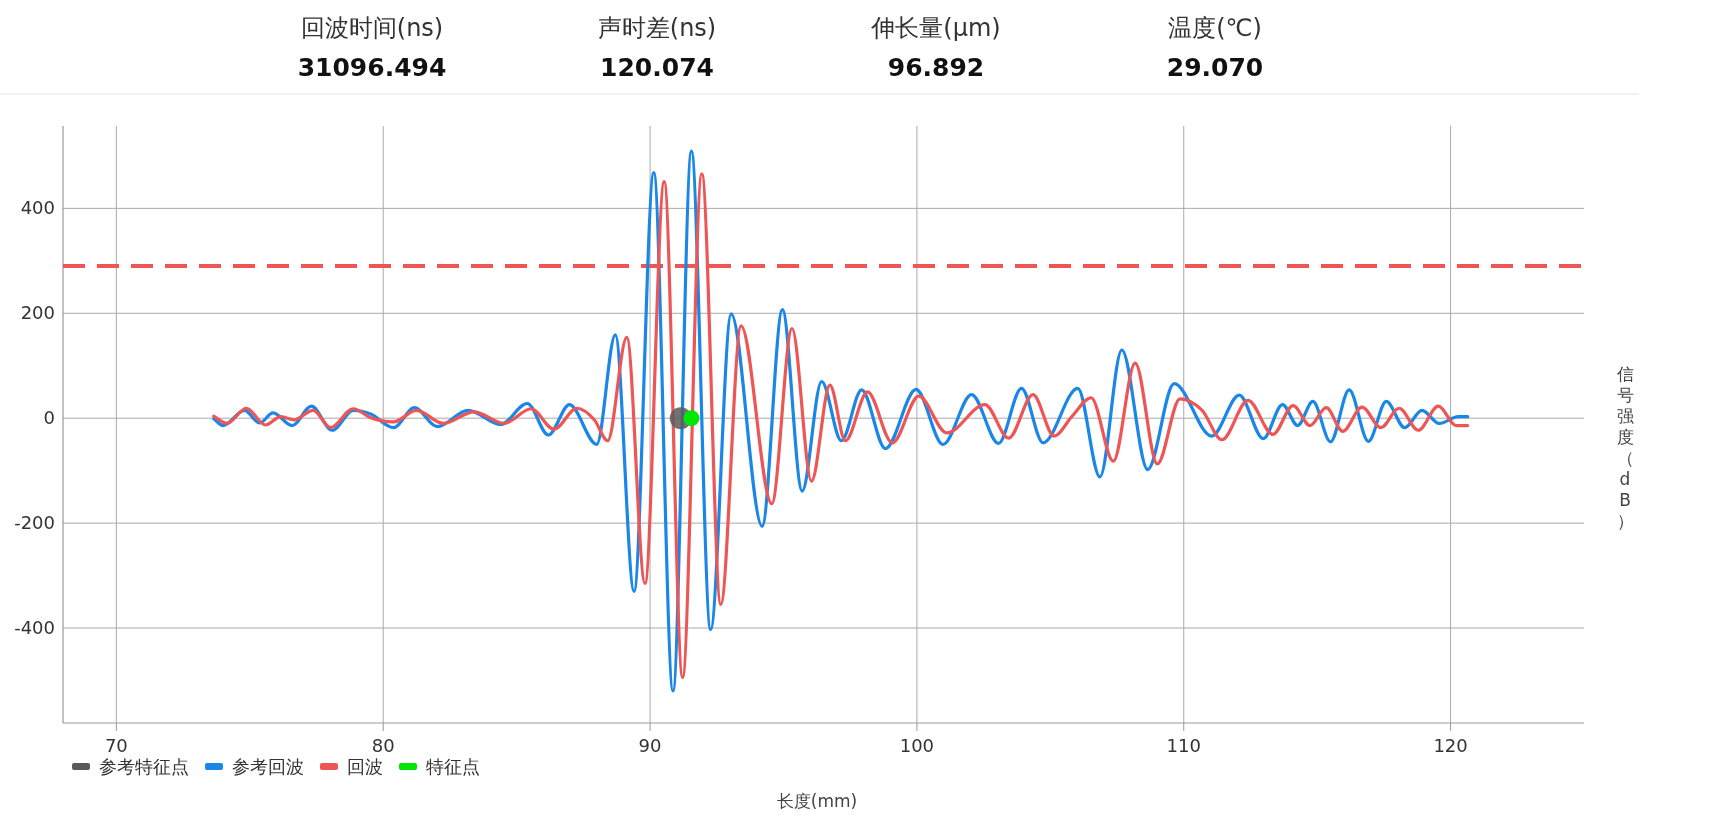 The image size is (1713, 821). Describe the element at coordinates (1450, 745) in the screenshot. I see `x-tick-label: 120` at that location.